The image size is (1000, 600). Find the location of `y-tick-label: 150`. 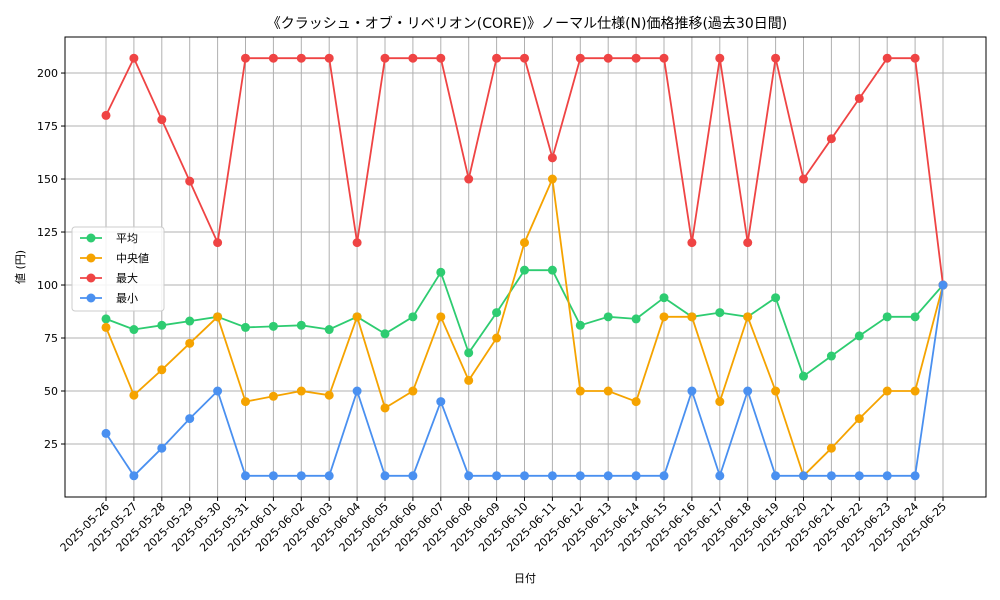

y-tick-label: 150 is located at coordinates (47, 179).